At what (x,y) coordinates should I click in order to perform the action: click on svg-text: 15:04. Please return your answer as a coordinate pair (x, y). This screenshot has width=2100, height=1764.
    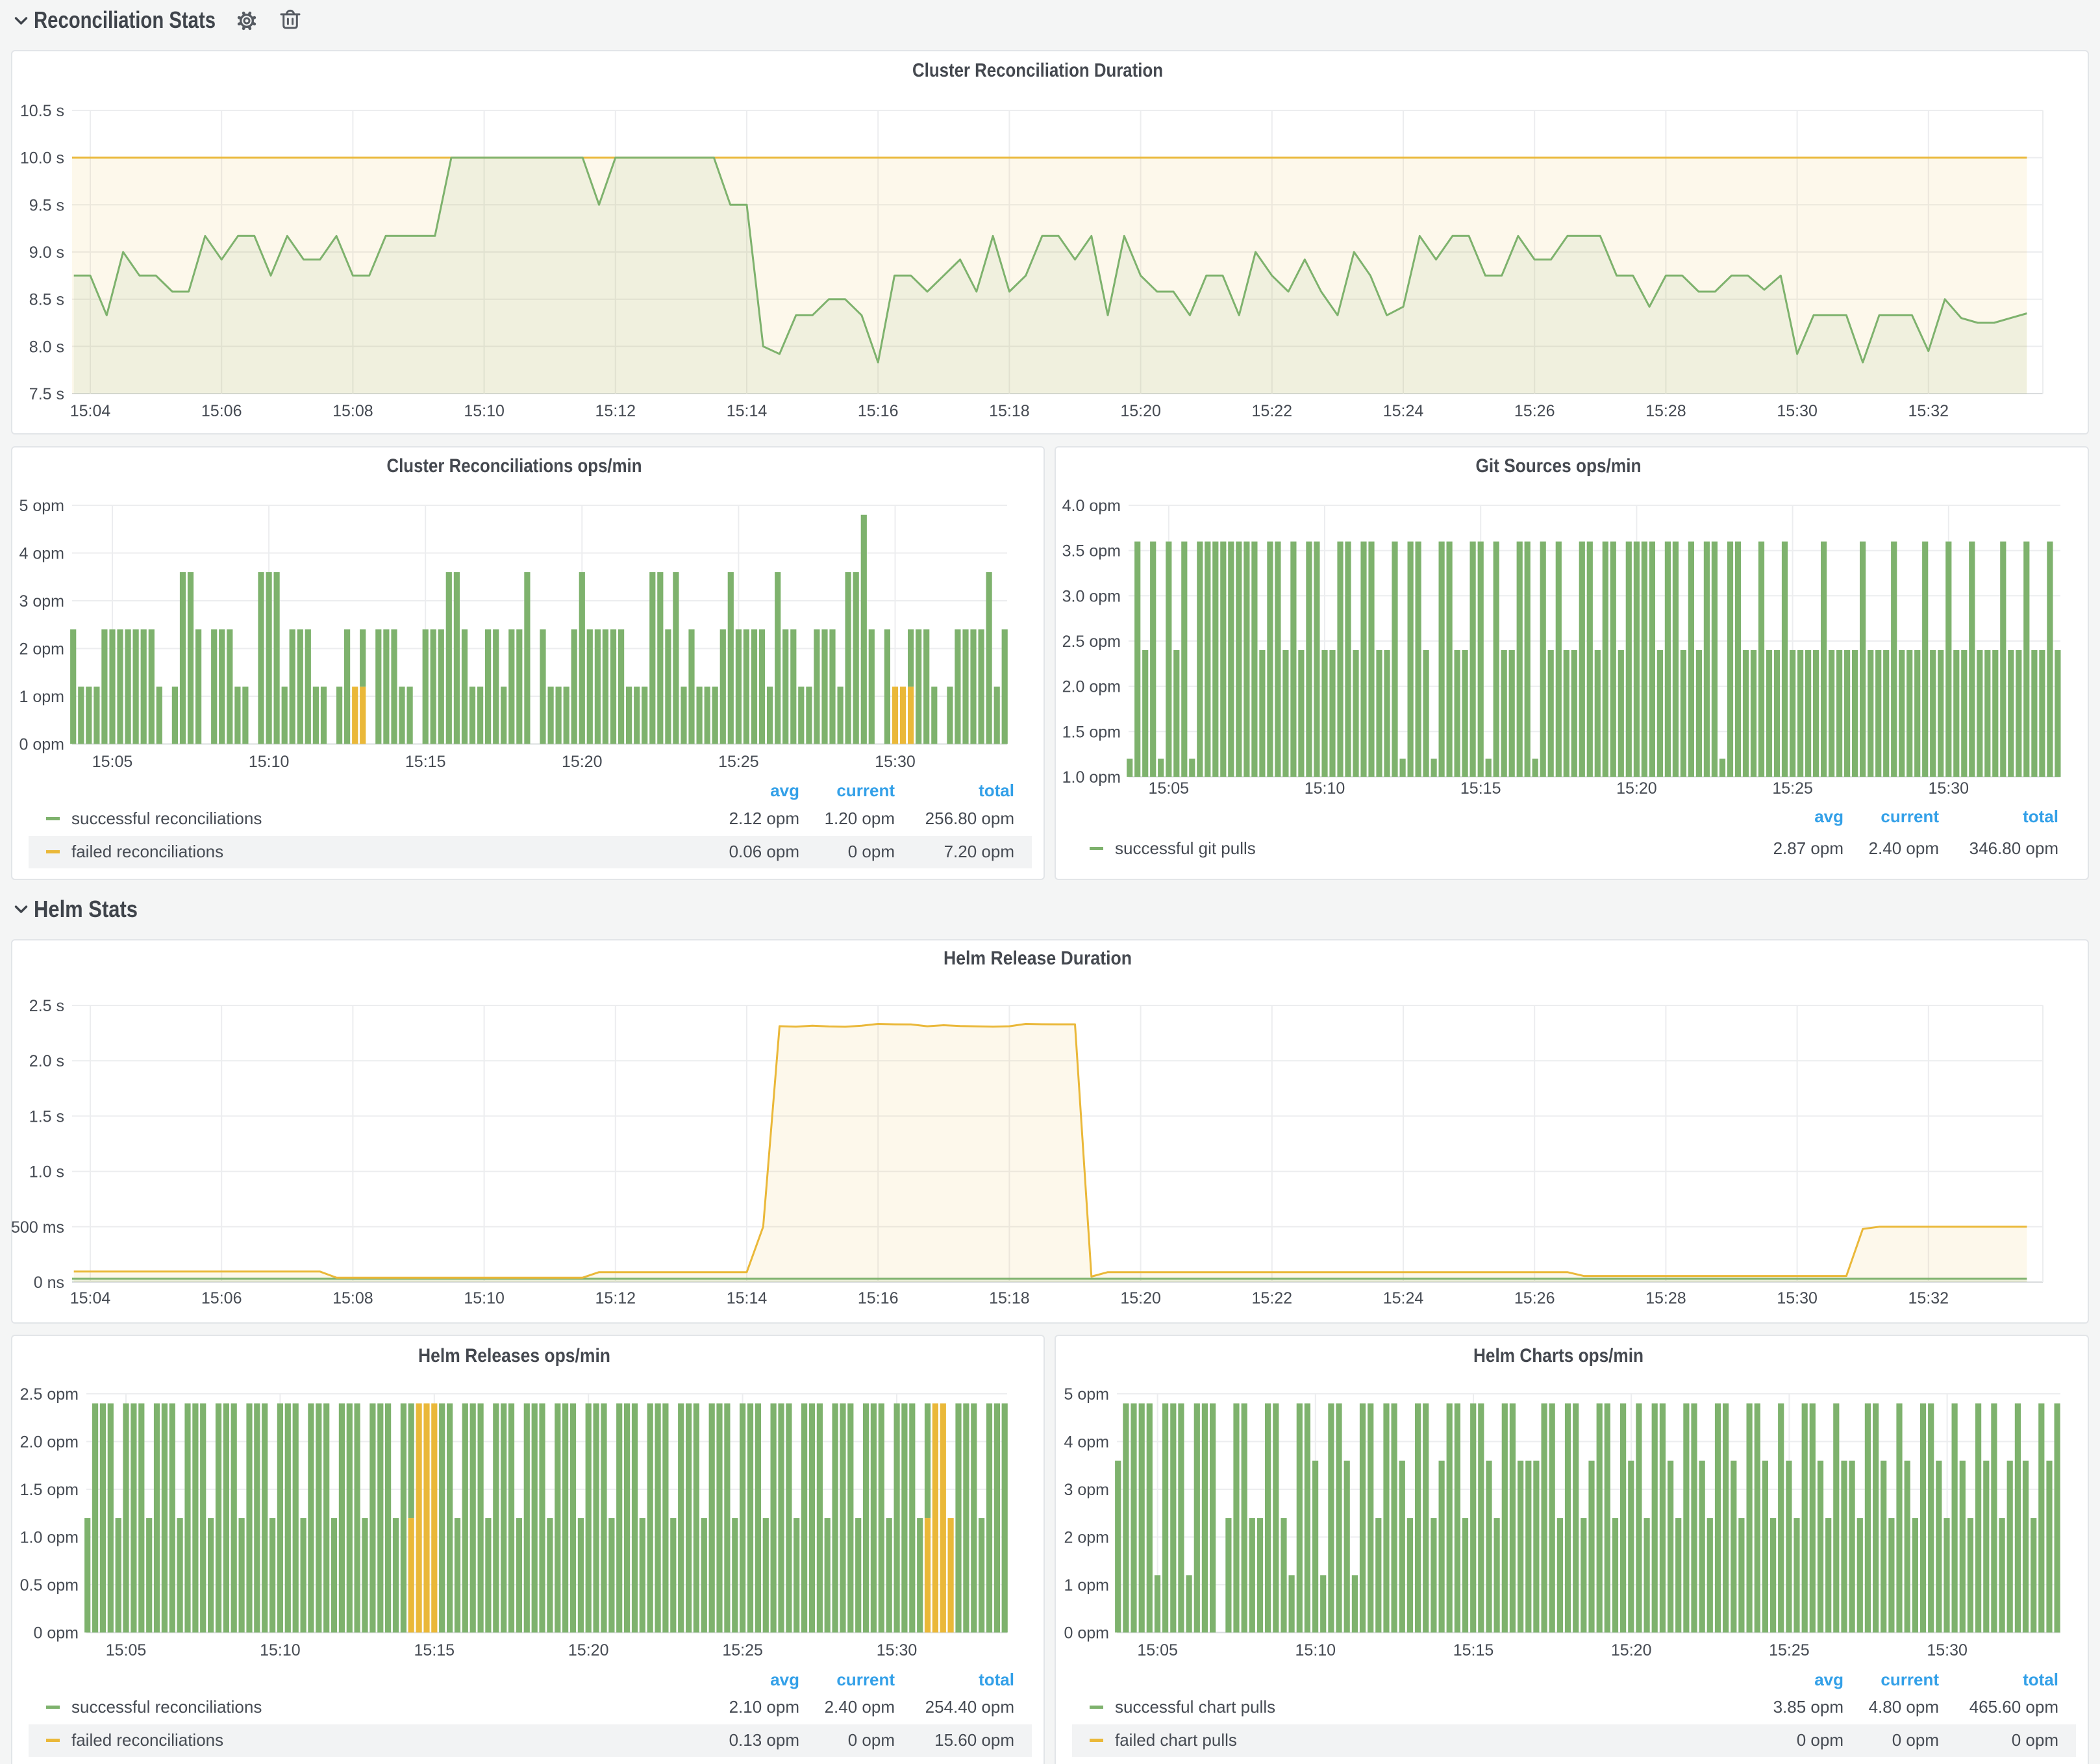
    Looking at the image, I should click on (90, 1298).